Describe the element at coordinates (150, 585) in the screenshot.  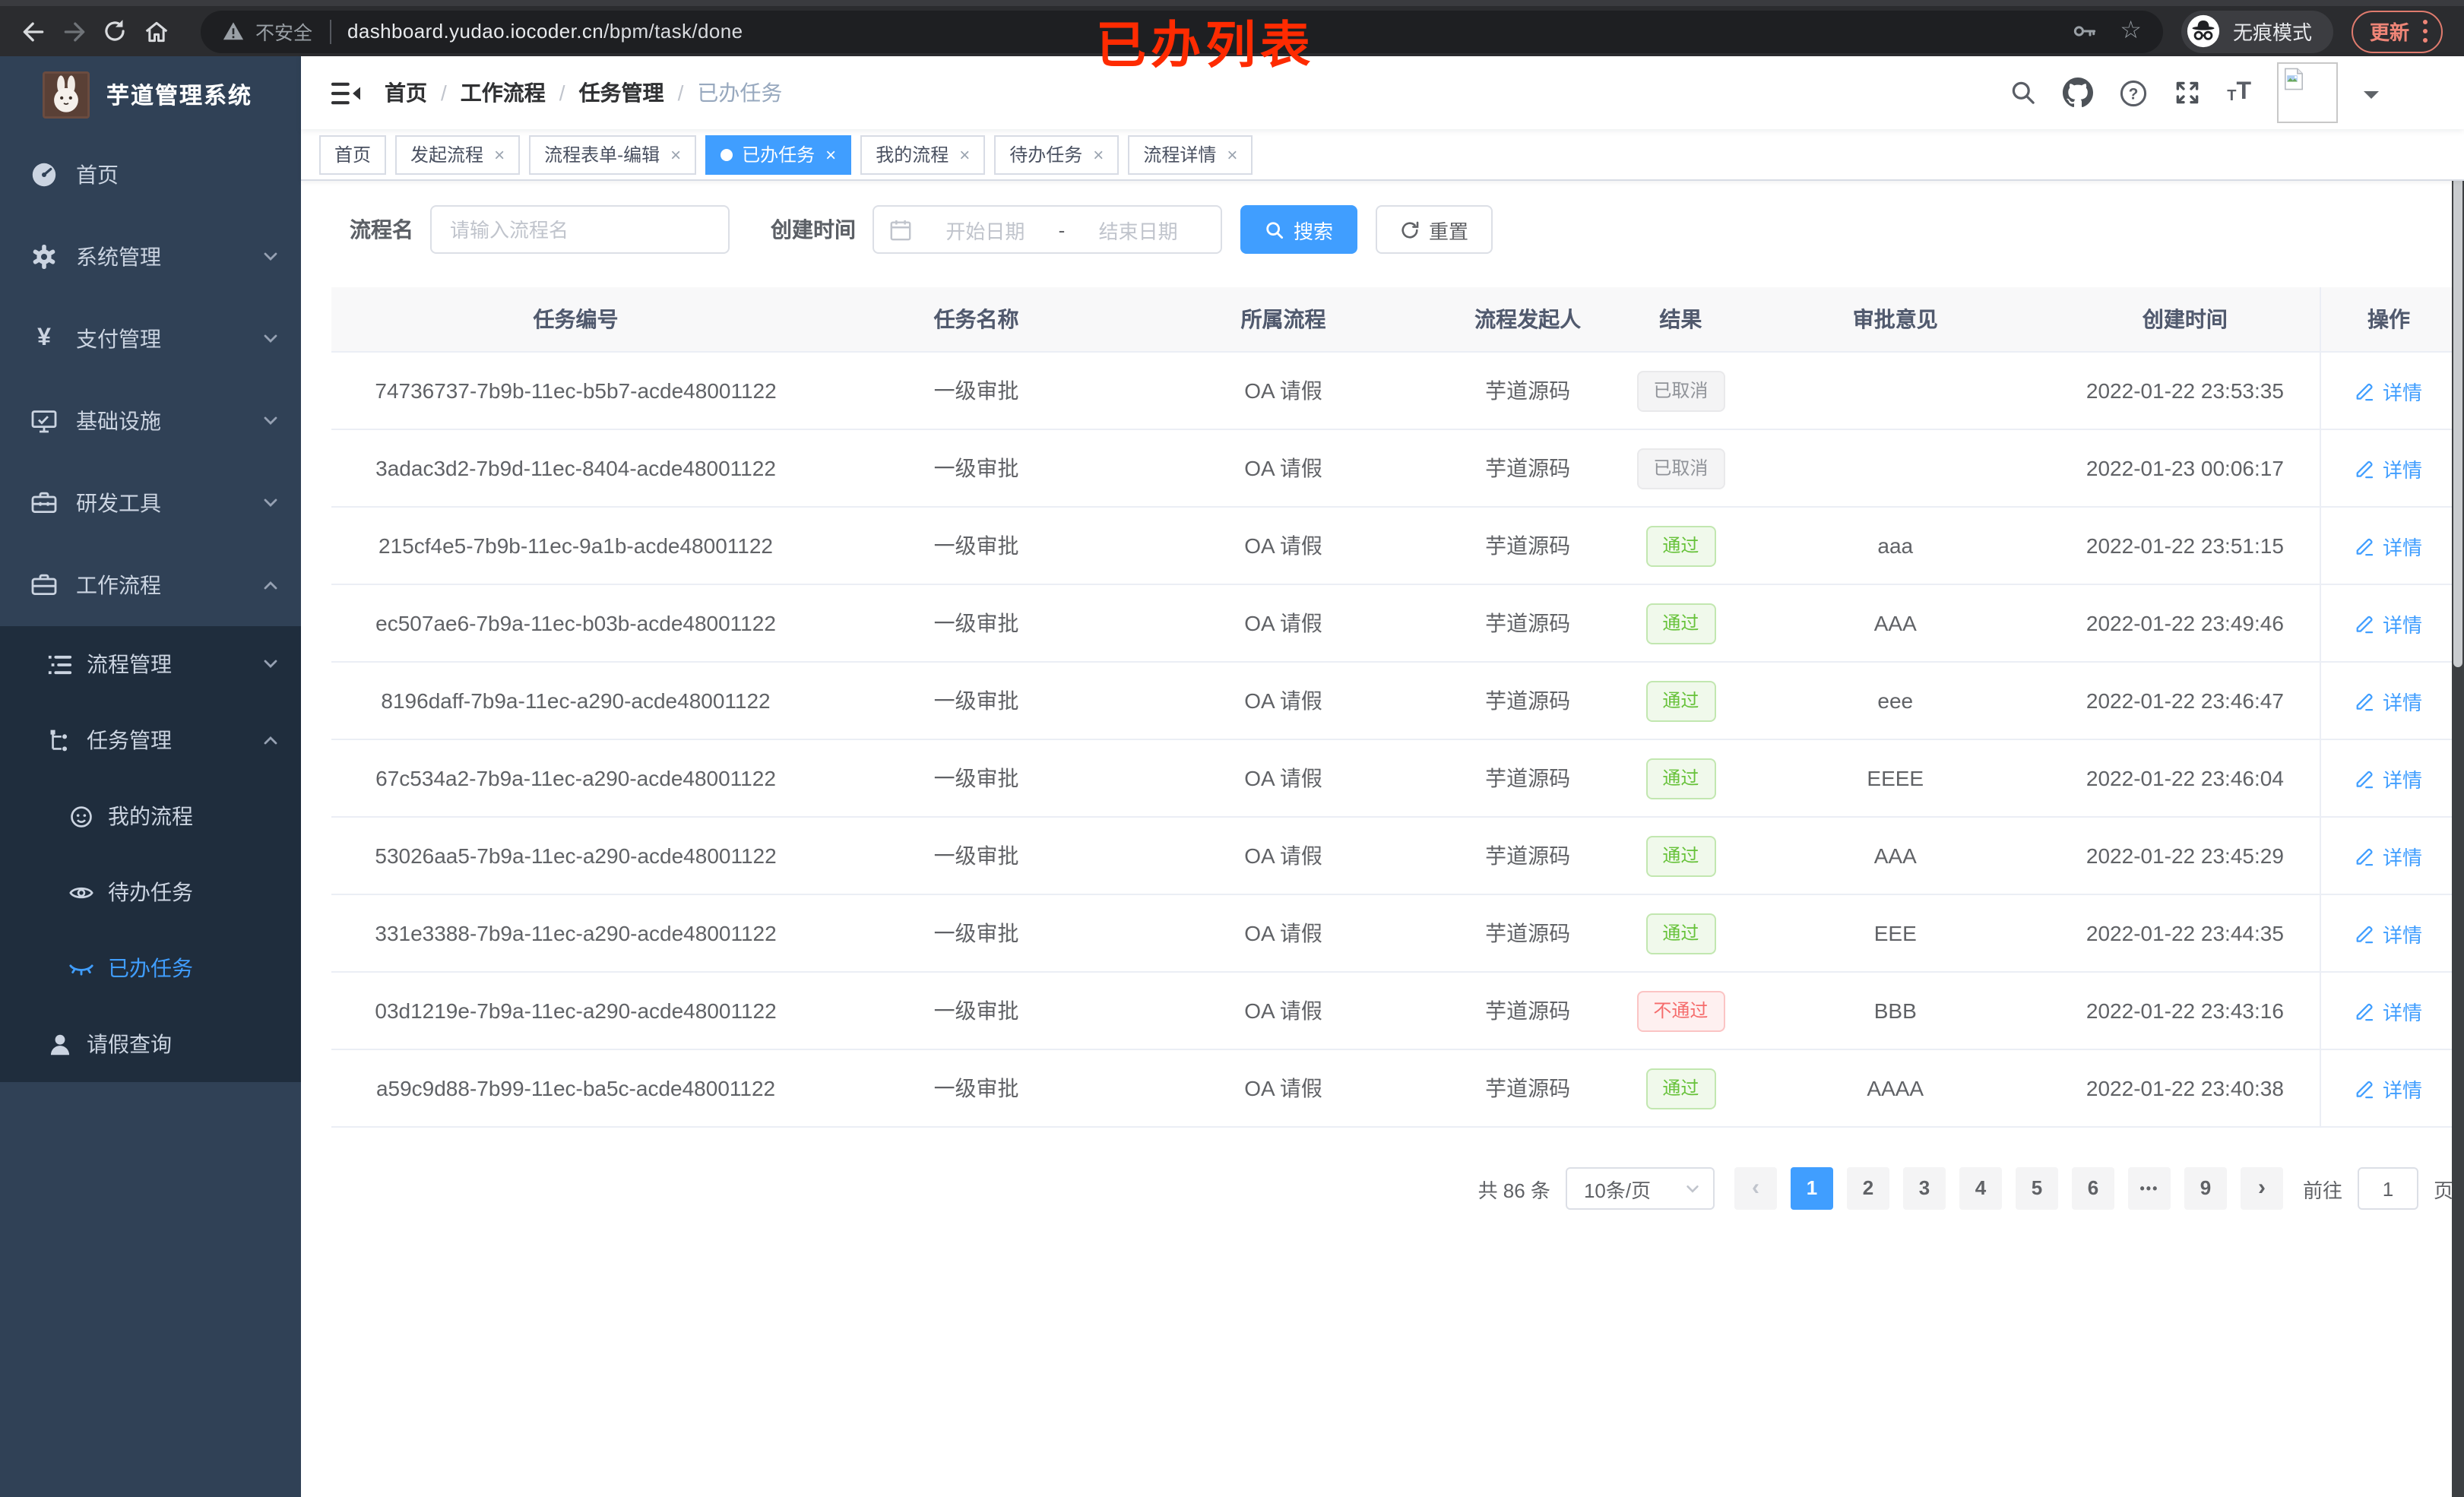
I see `sidebar-item-workflow: 工作流程` at that location.